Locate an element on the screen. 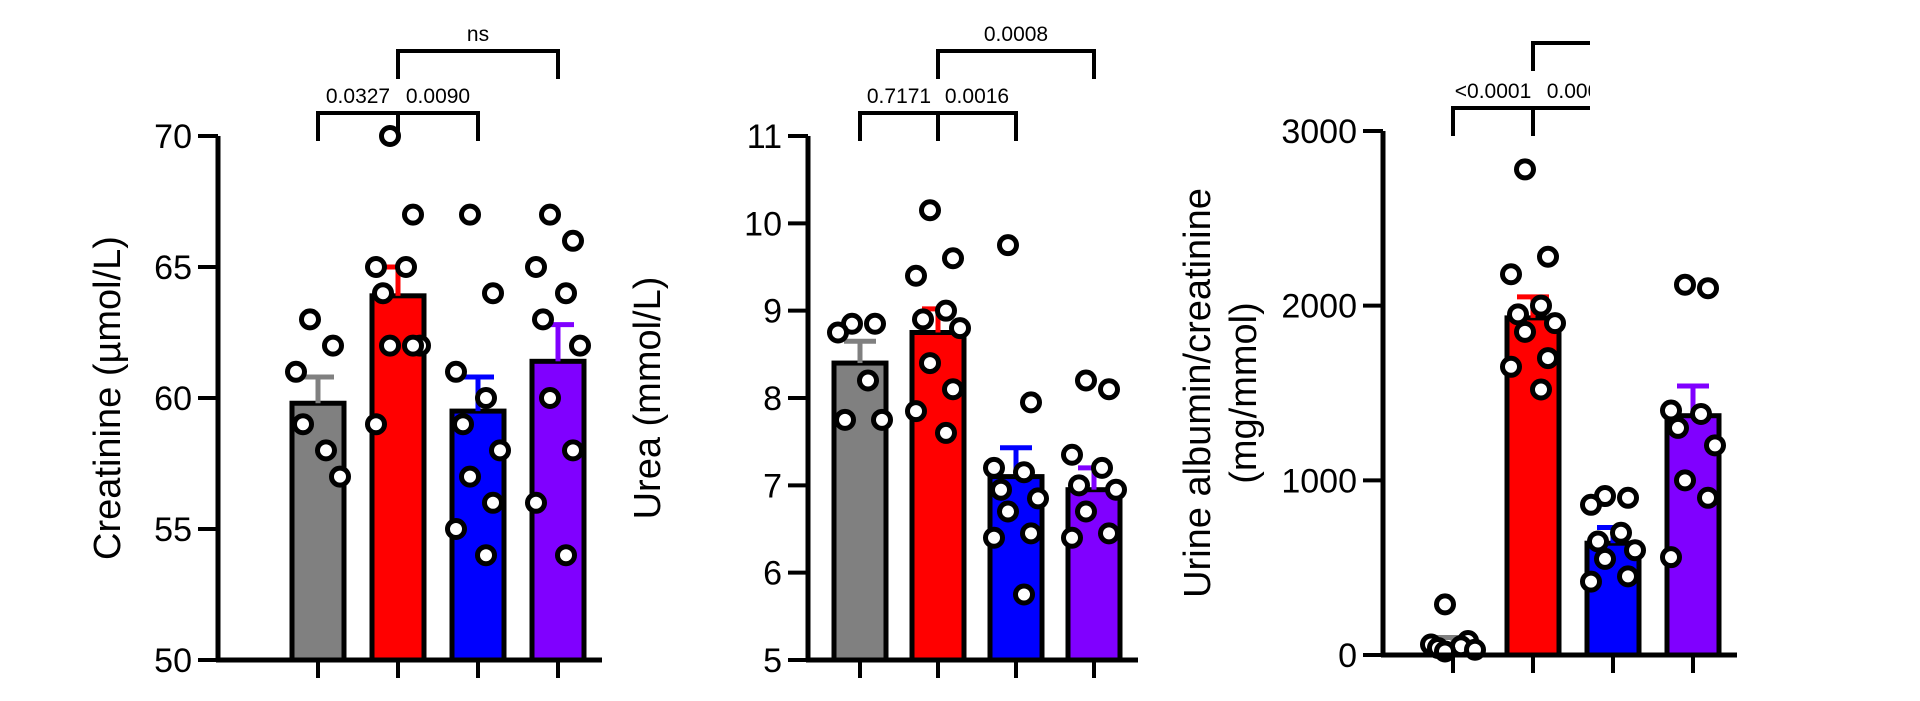 The height and width of the screenshot is (701, 1920). y-tick-label: 8 is located at coordinates (772, 399).